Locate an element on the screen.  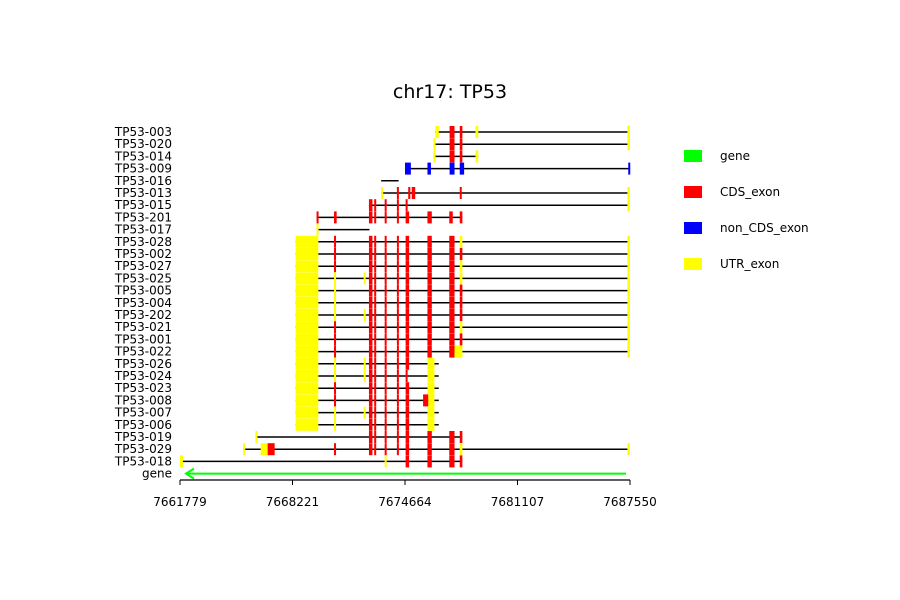
transcript-label: TP53-020 is located at coordinates (143, 144).